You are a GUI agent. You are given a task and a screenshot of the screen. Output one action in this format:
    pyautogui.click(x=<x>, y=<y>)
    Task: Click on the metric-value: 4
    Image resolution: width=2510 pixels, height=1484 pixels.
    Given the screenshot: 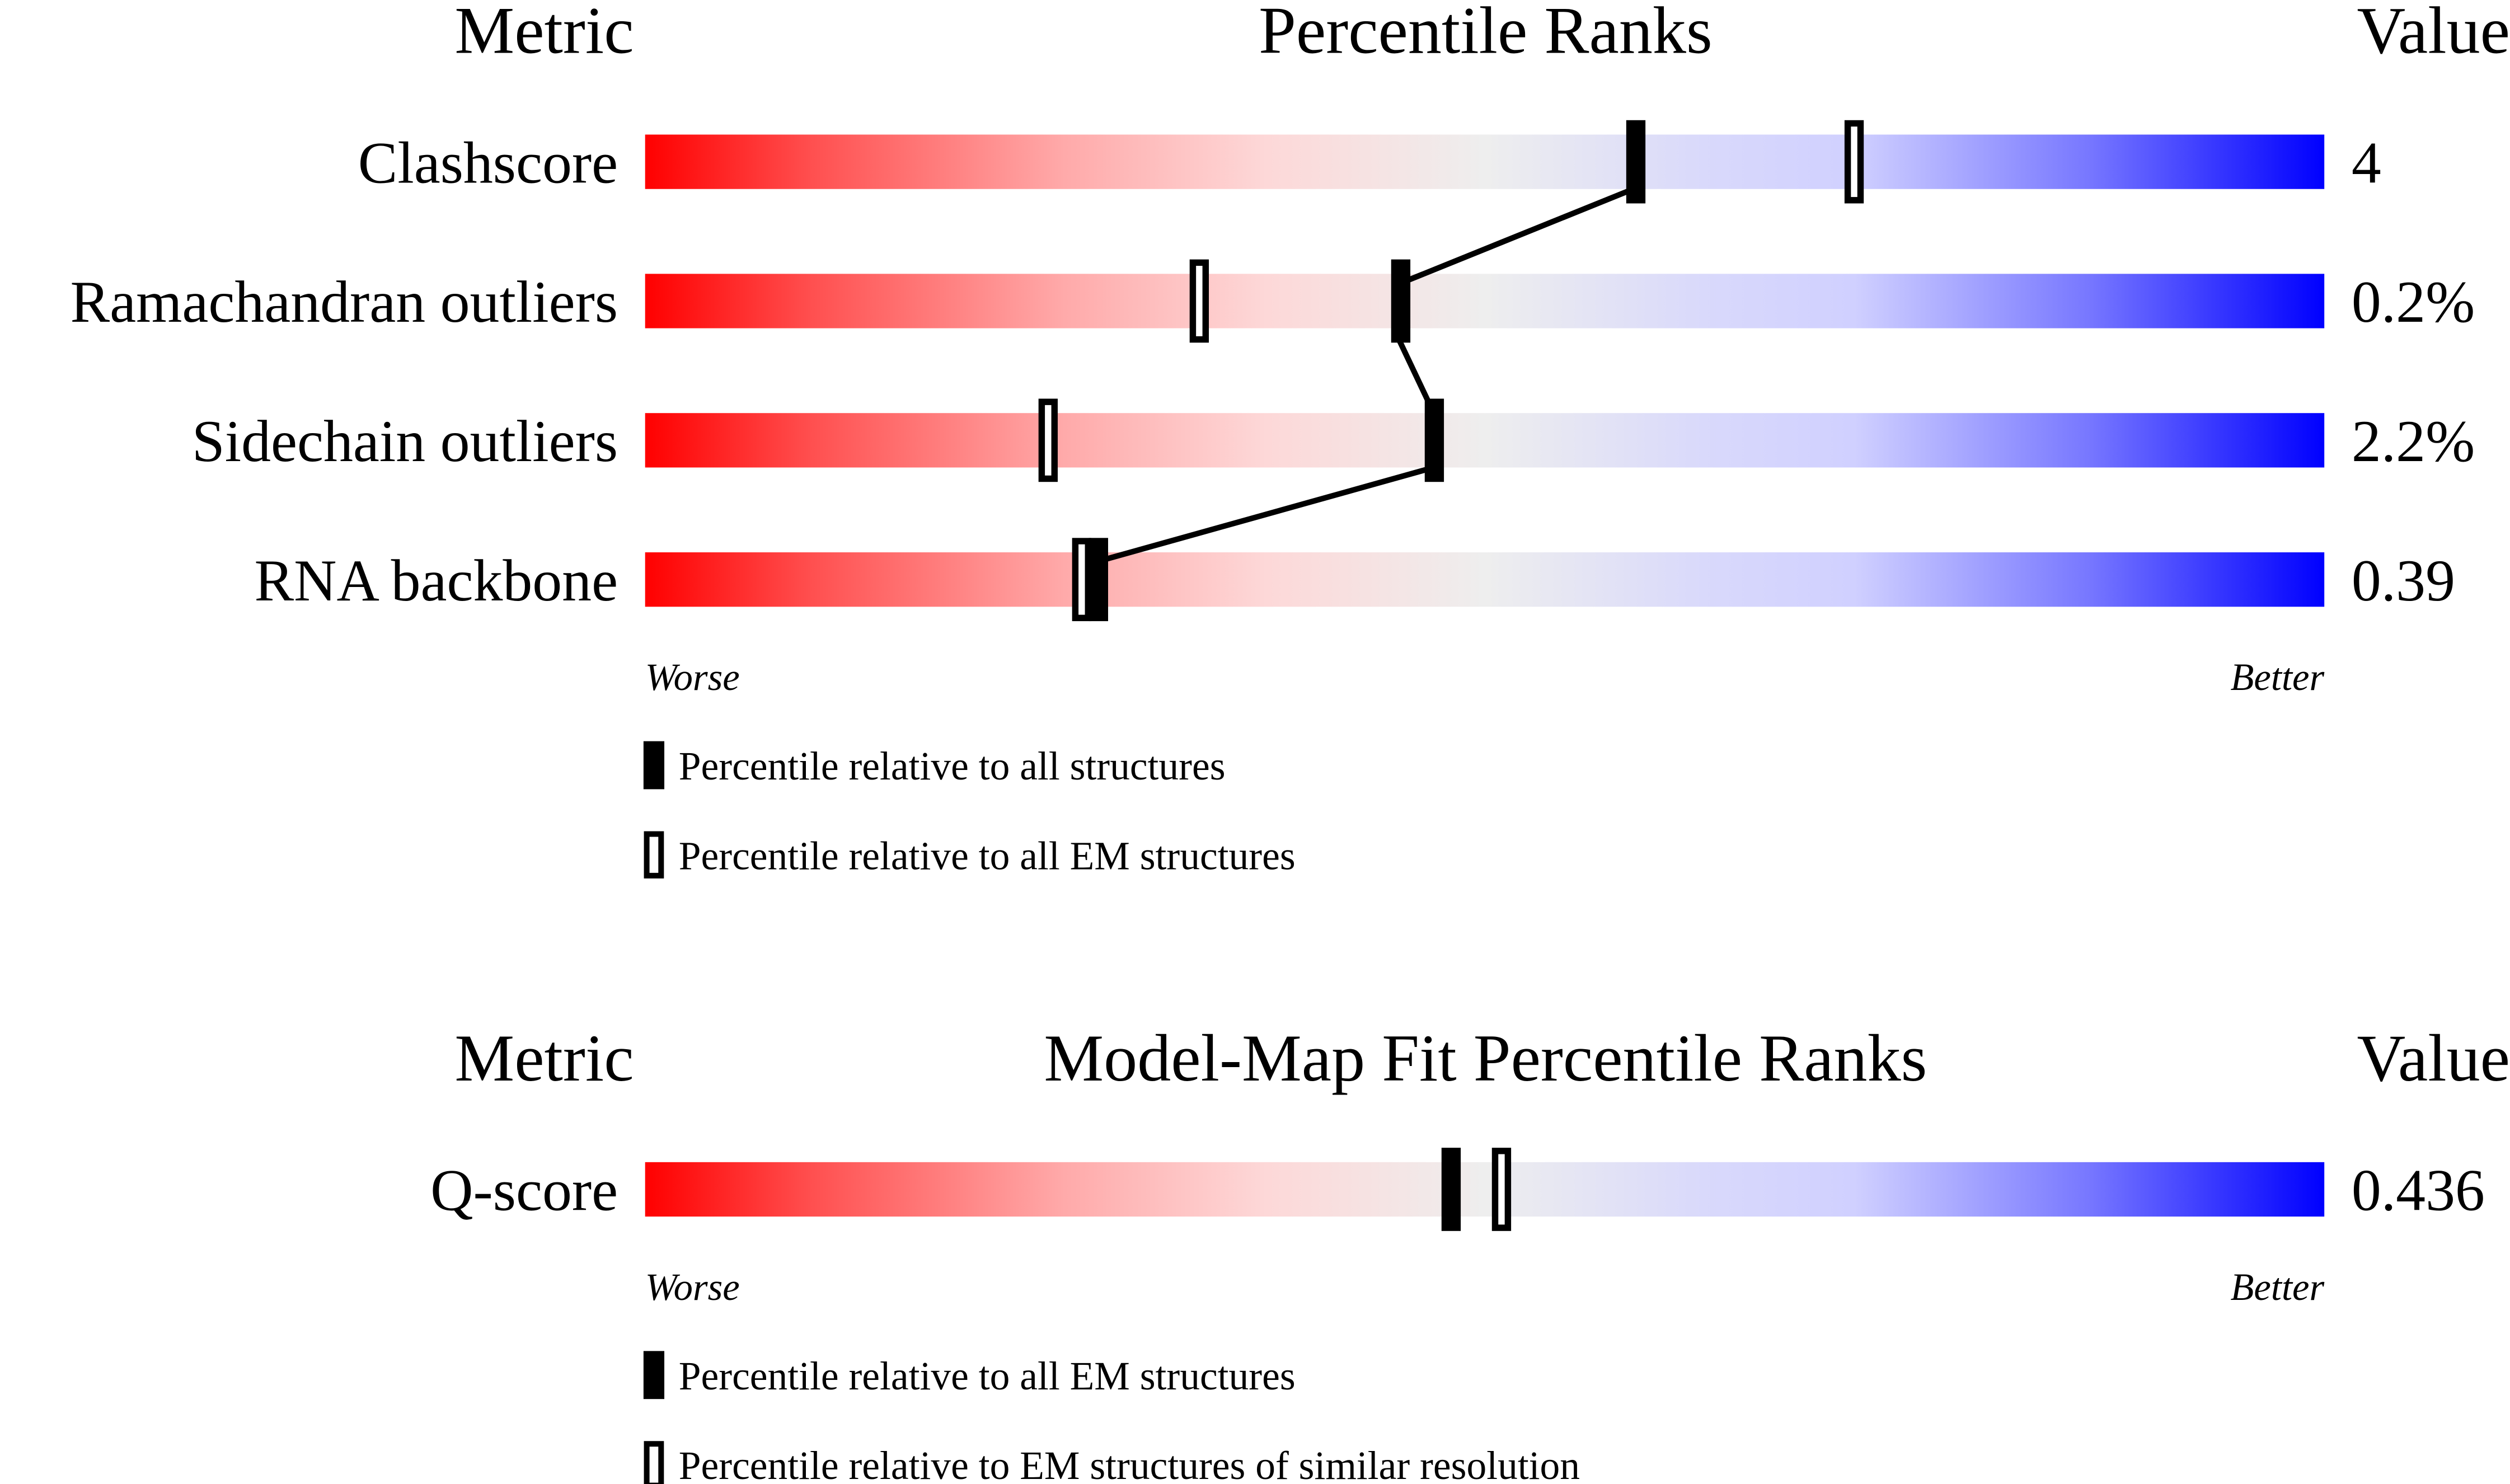 What is the action you would take?
    pyautogui.click(x=2366, y=162)
    